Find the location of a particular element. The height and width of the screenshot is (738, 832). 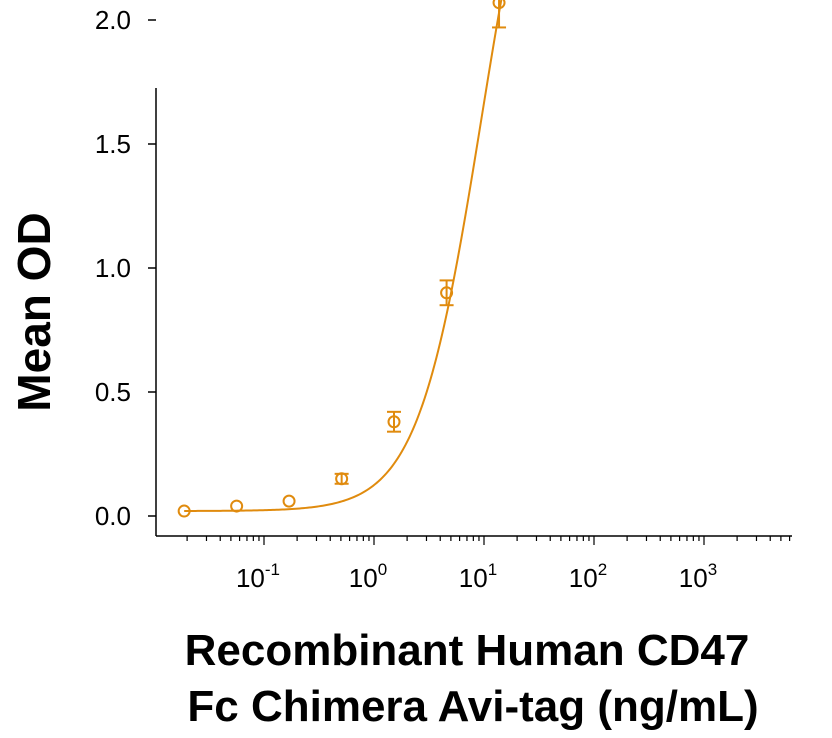

y-tick-label: 0.0 is located at coordinates (113, 516).